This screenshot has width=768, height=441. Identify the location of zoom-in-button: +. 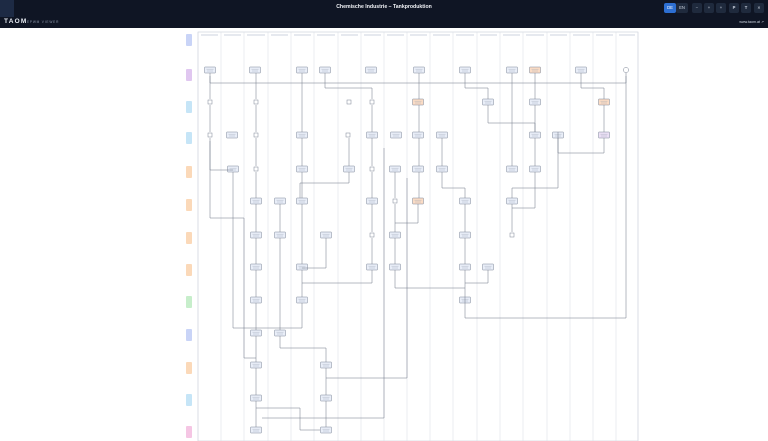
(721, 8).